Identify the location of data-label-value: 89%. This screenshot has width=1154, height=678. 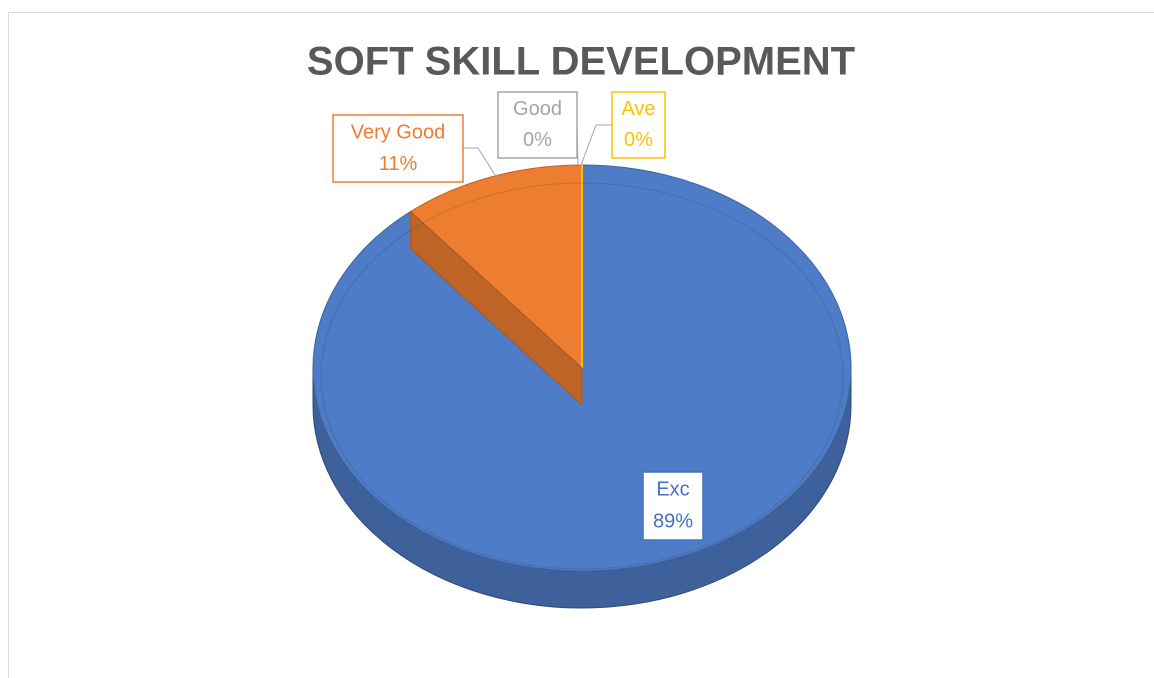
(673, 522).